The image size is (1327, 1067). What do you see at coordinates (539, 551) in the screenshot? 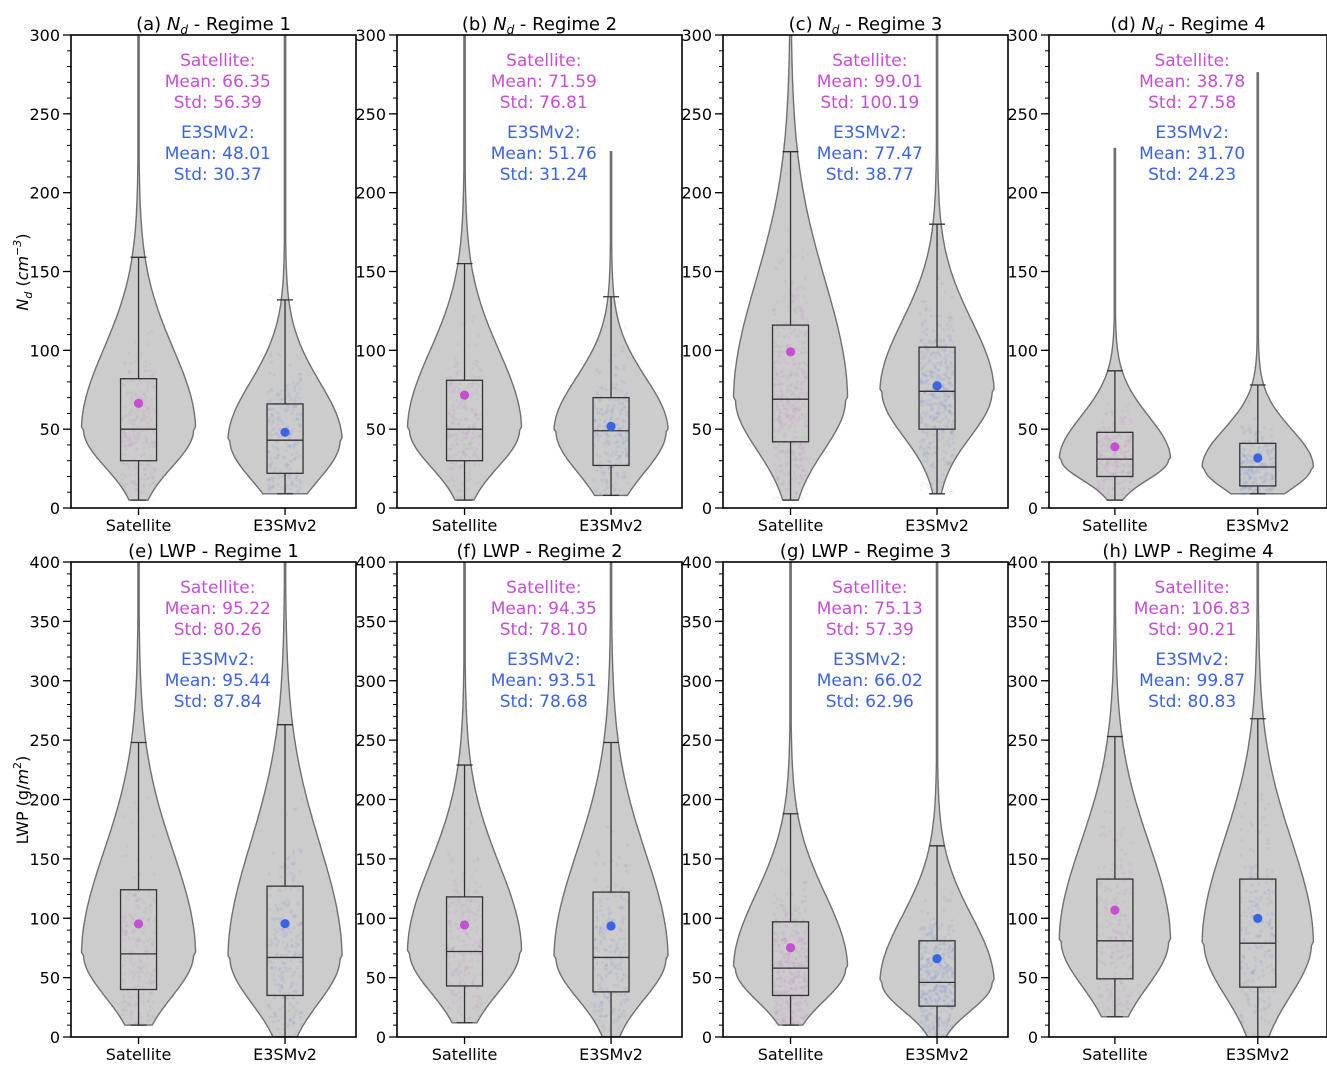
I see `panel-title: (f) LWP - Regime 2` at bounding box center [539, 551].